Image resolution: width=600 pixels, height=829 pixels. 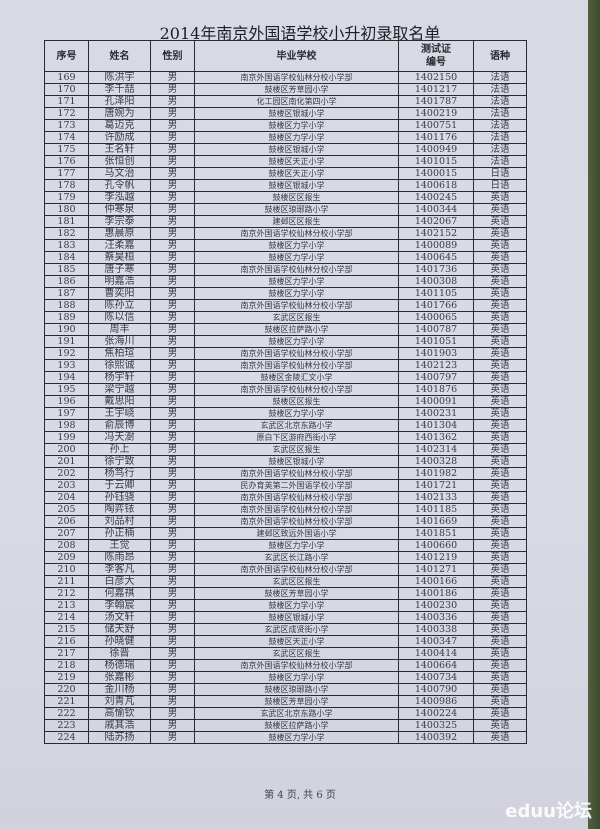 What do you see at coordinates (119, 257) in the screenshot?
I see `cell-name: 蔡昊桓` at bounding box center [119, 257].